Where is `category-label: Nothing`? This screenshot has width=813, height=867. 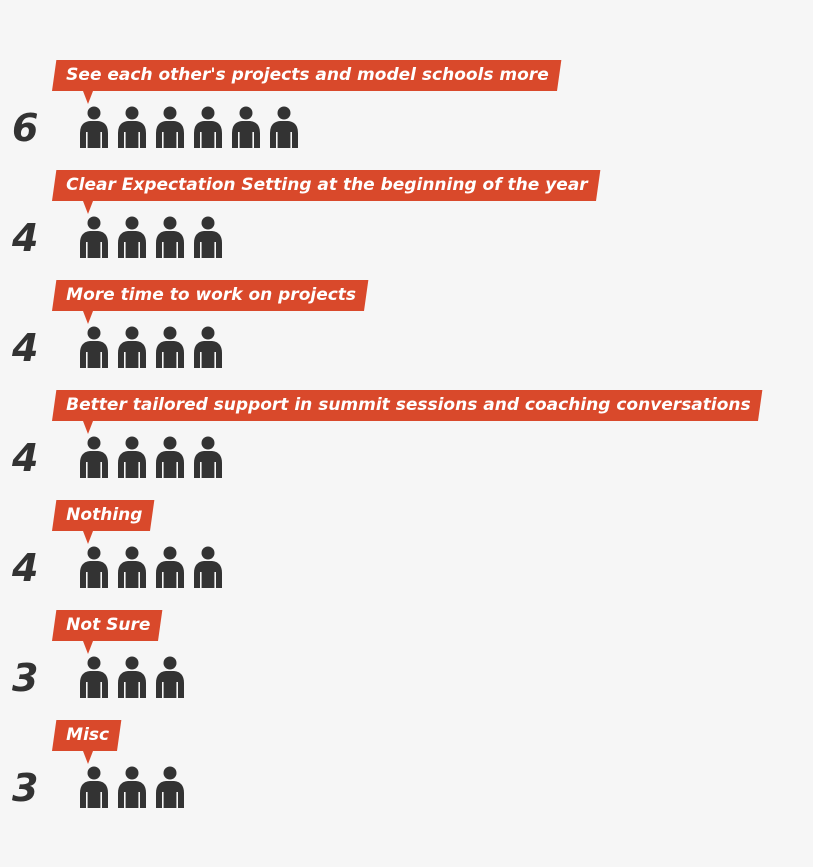 category-label: Nothing is located at coordinates (104, 515).